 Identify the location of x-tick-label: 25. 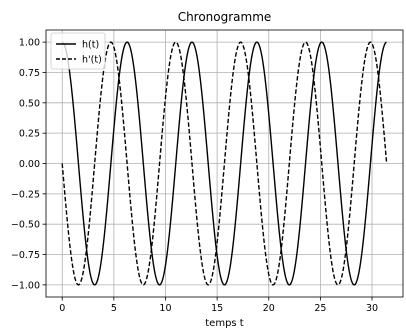
(320, 308).